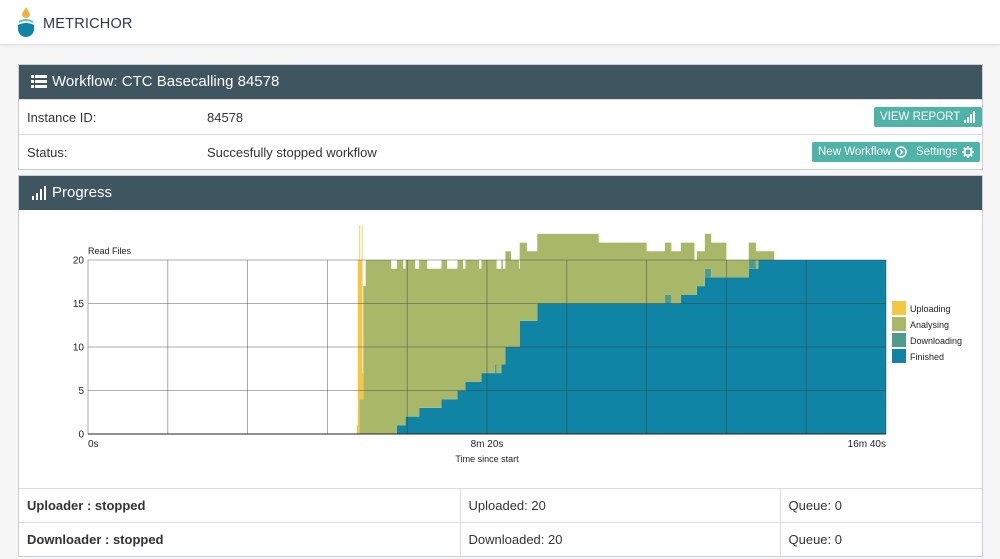 This screenshot has height=559, width=1000. Describe the element at coordinates (899, 356) in the screenshot. I see `legend-swatch-finished` at that location.